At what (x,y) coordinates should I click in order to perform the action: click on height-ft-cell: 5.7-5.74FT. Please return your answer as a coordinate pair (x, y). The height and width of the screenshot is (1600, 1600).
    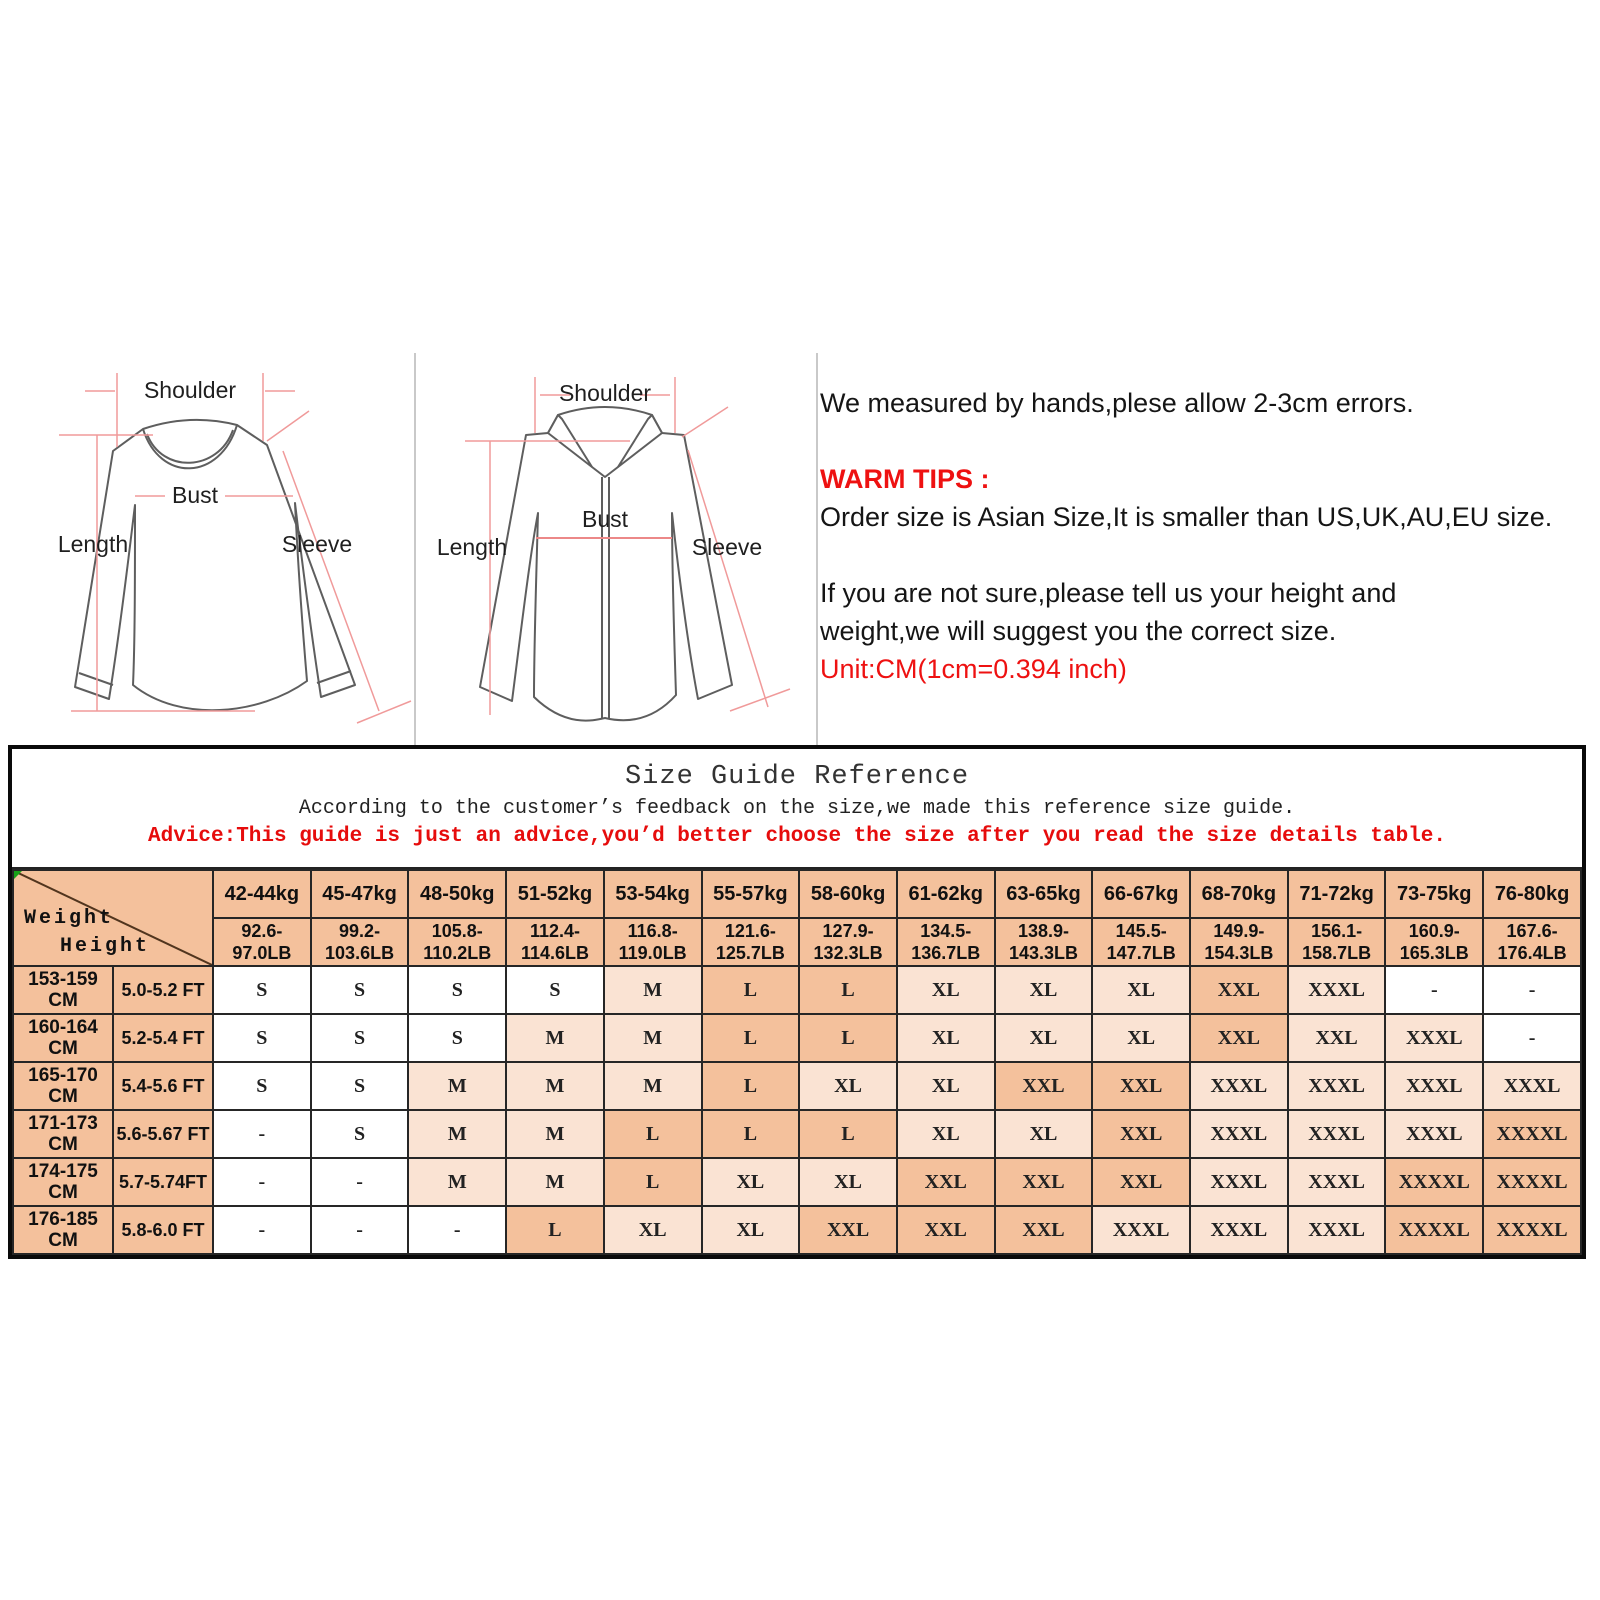
    Looking at the image, I should click on (163, 1182).